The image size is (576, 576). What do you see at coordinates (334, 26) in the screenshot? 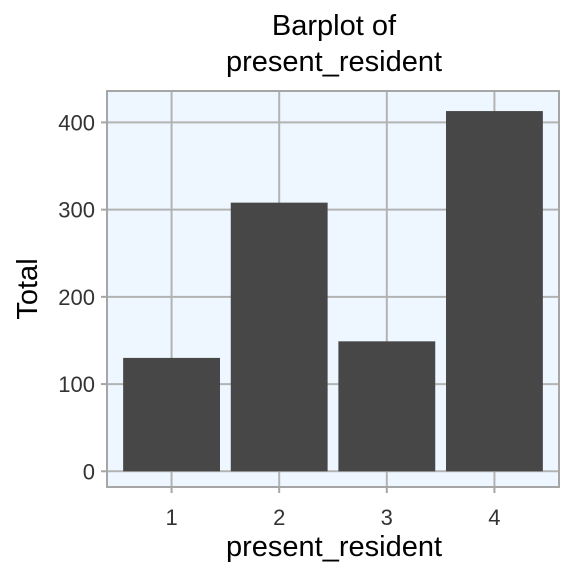
I see `chart-title-line-1: Barplot of` at bounding box center [334, 26].